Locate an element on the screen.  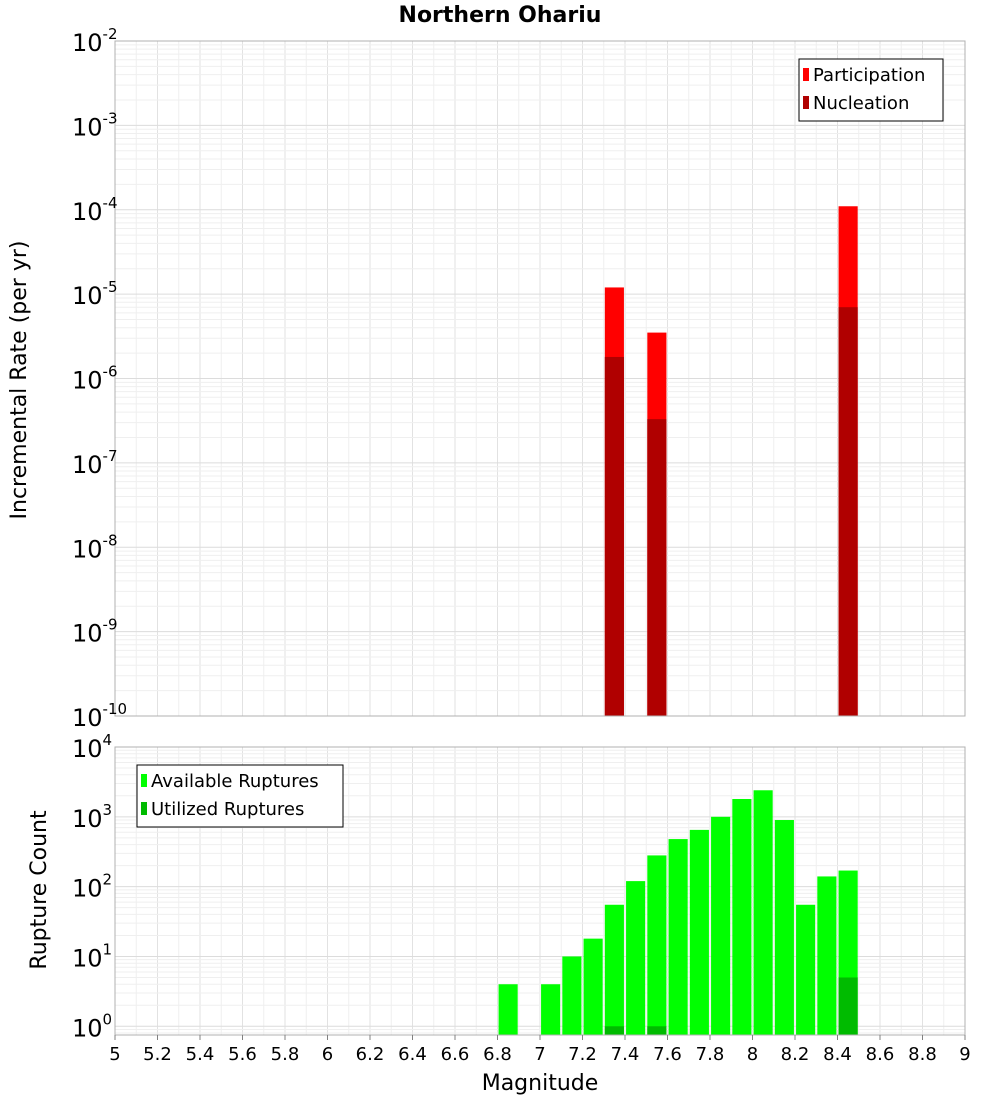
x-tick-label: 5.8 is located at coordinates (285, 1054).